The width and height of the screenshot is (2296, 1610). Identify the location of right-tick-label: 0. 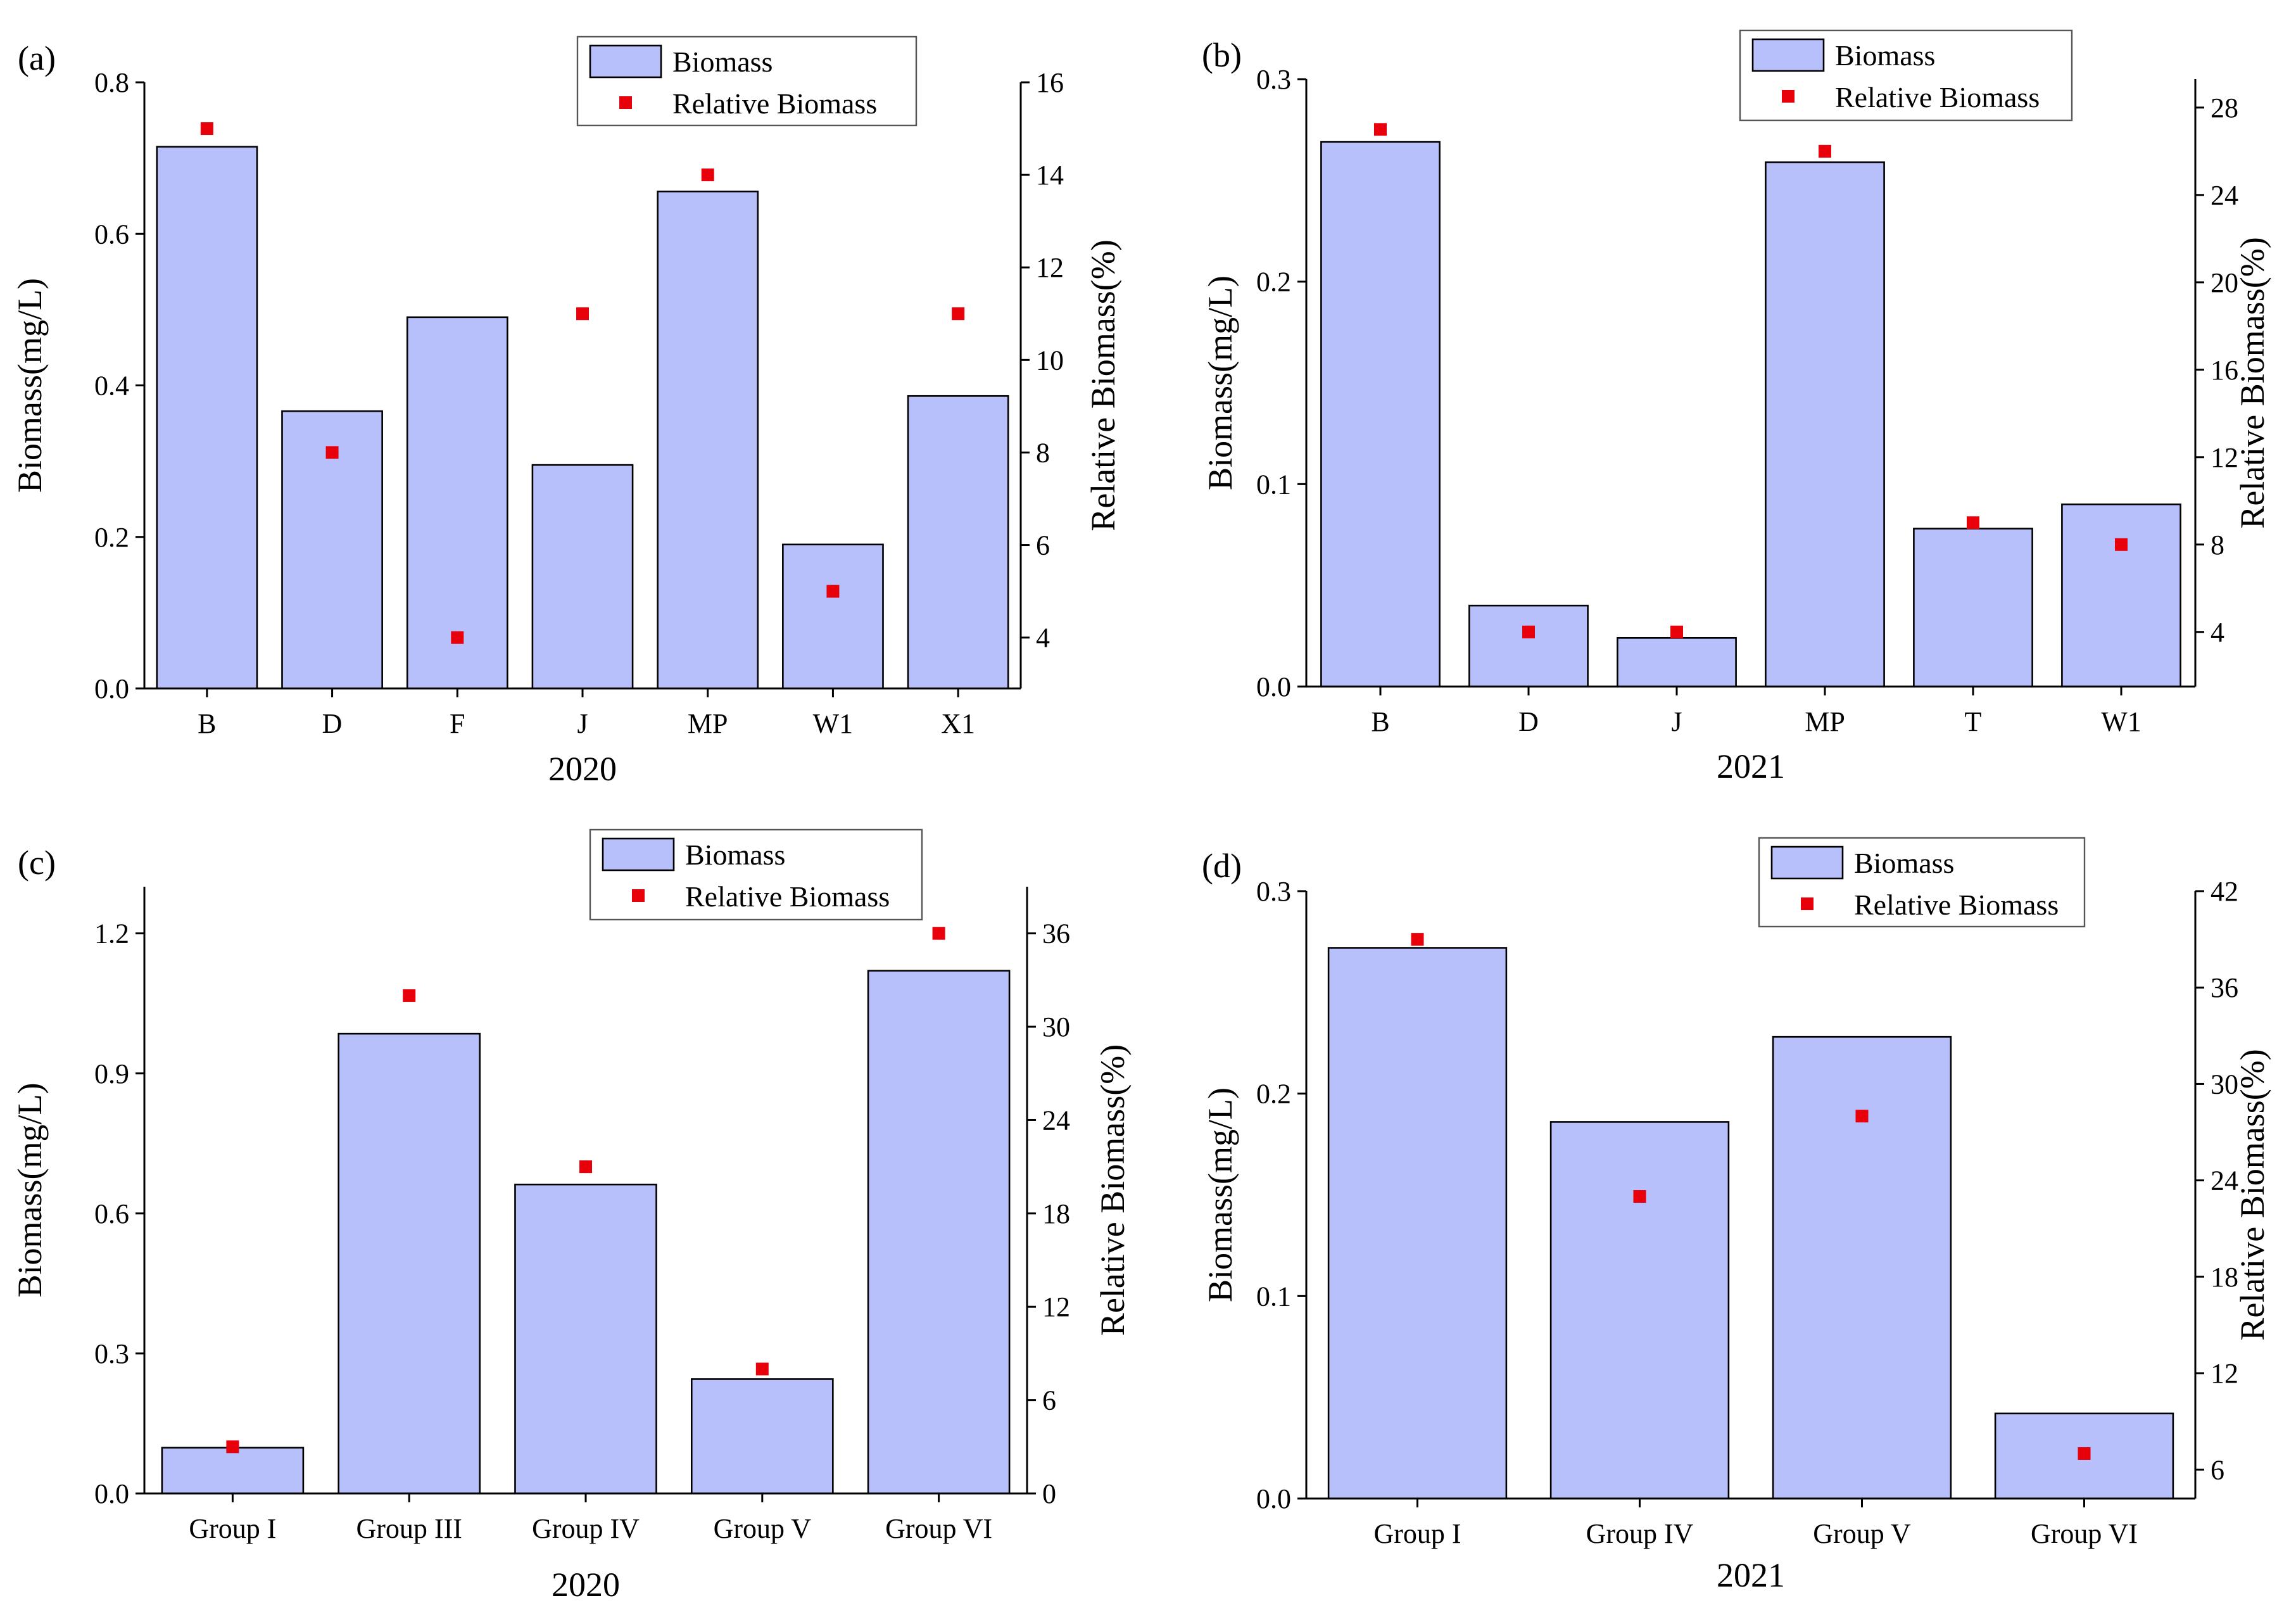
(1049, 1493).